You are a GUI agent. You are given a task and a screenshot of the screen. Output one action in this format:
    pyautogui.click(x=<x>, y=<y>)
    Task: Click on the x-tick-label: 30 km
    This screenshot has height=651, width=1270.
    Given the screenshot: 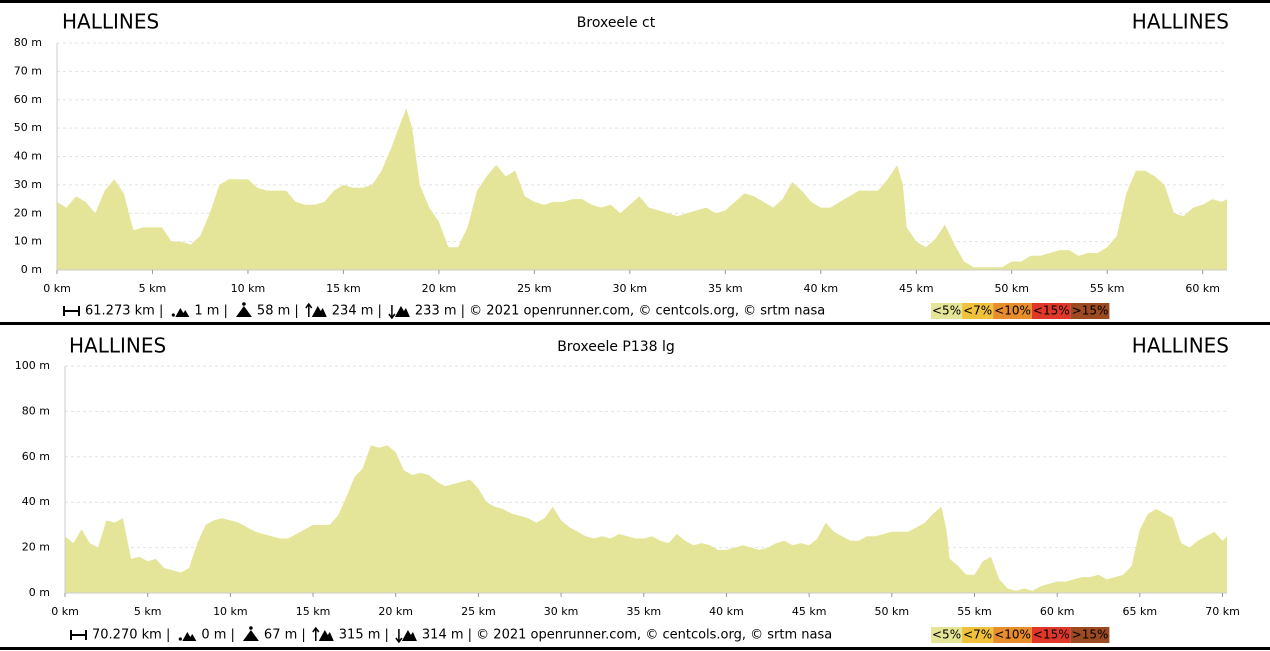 What is the action you would take?
    pyautogui.click(x=630, y=288)
    